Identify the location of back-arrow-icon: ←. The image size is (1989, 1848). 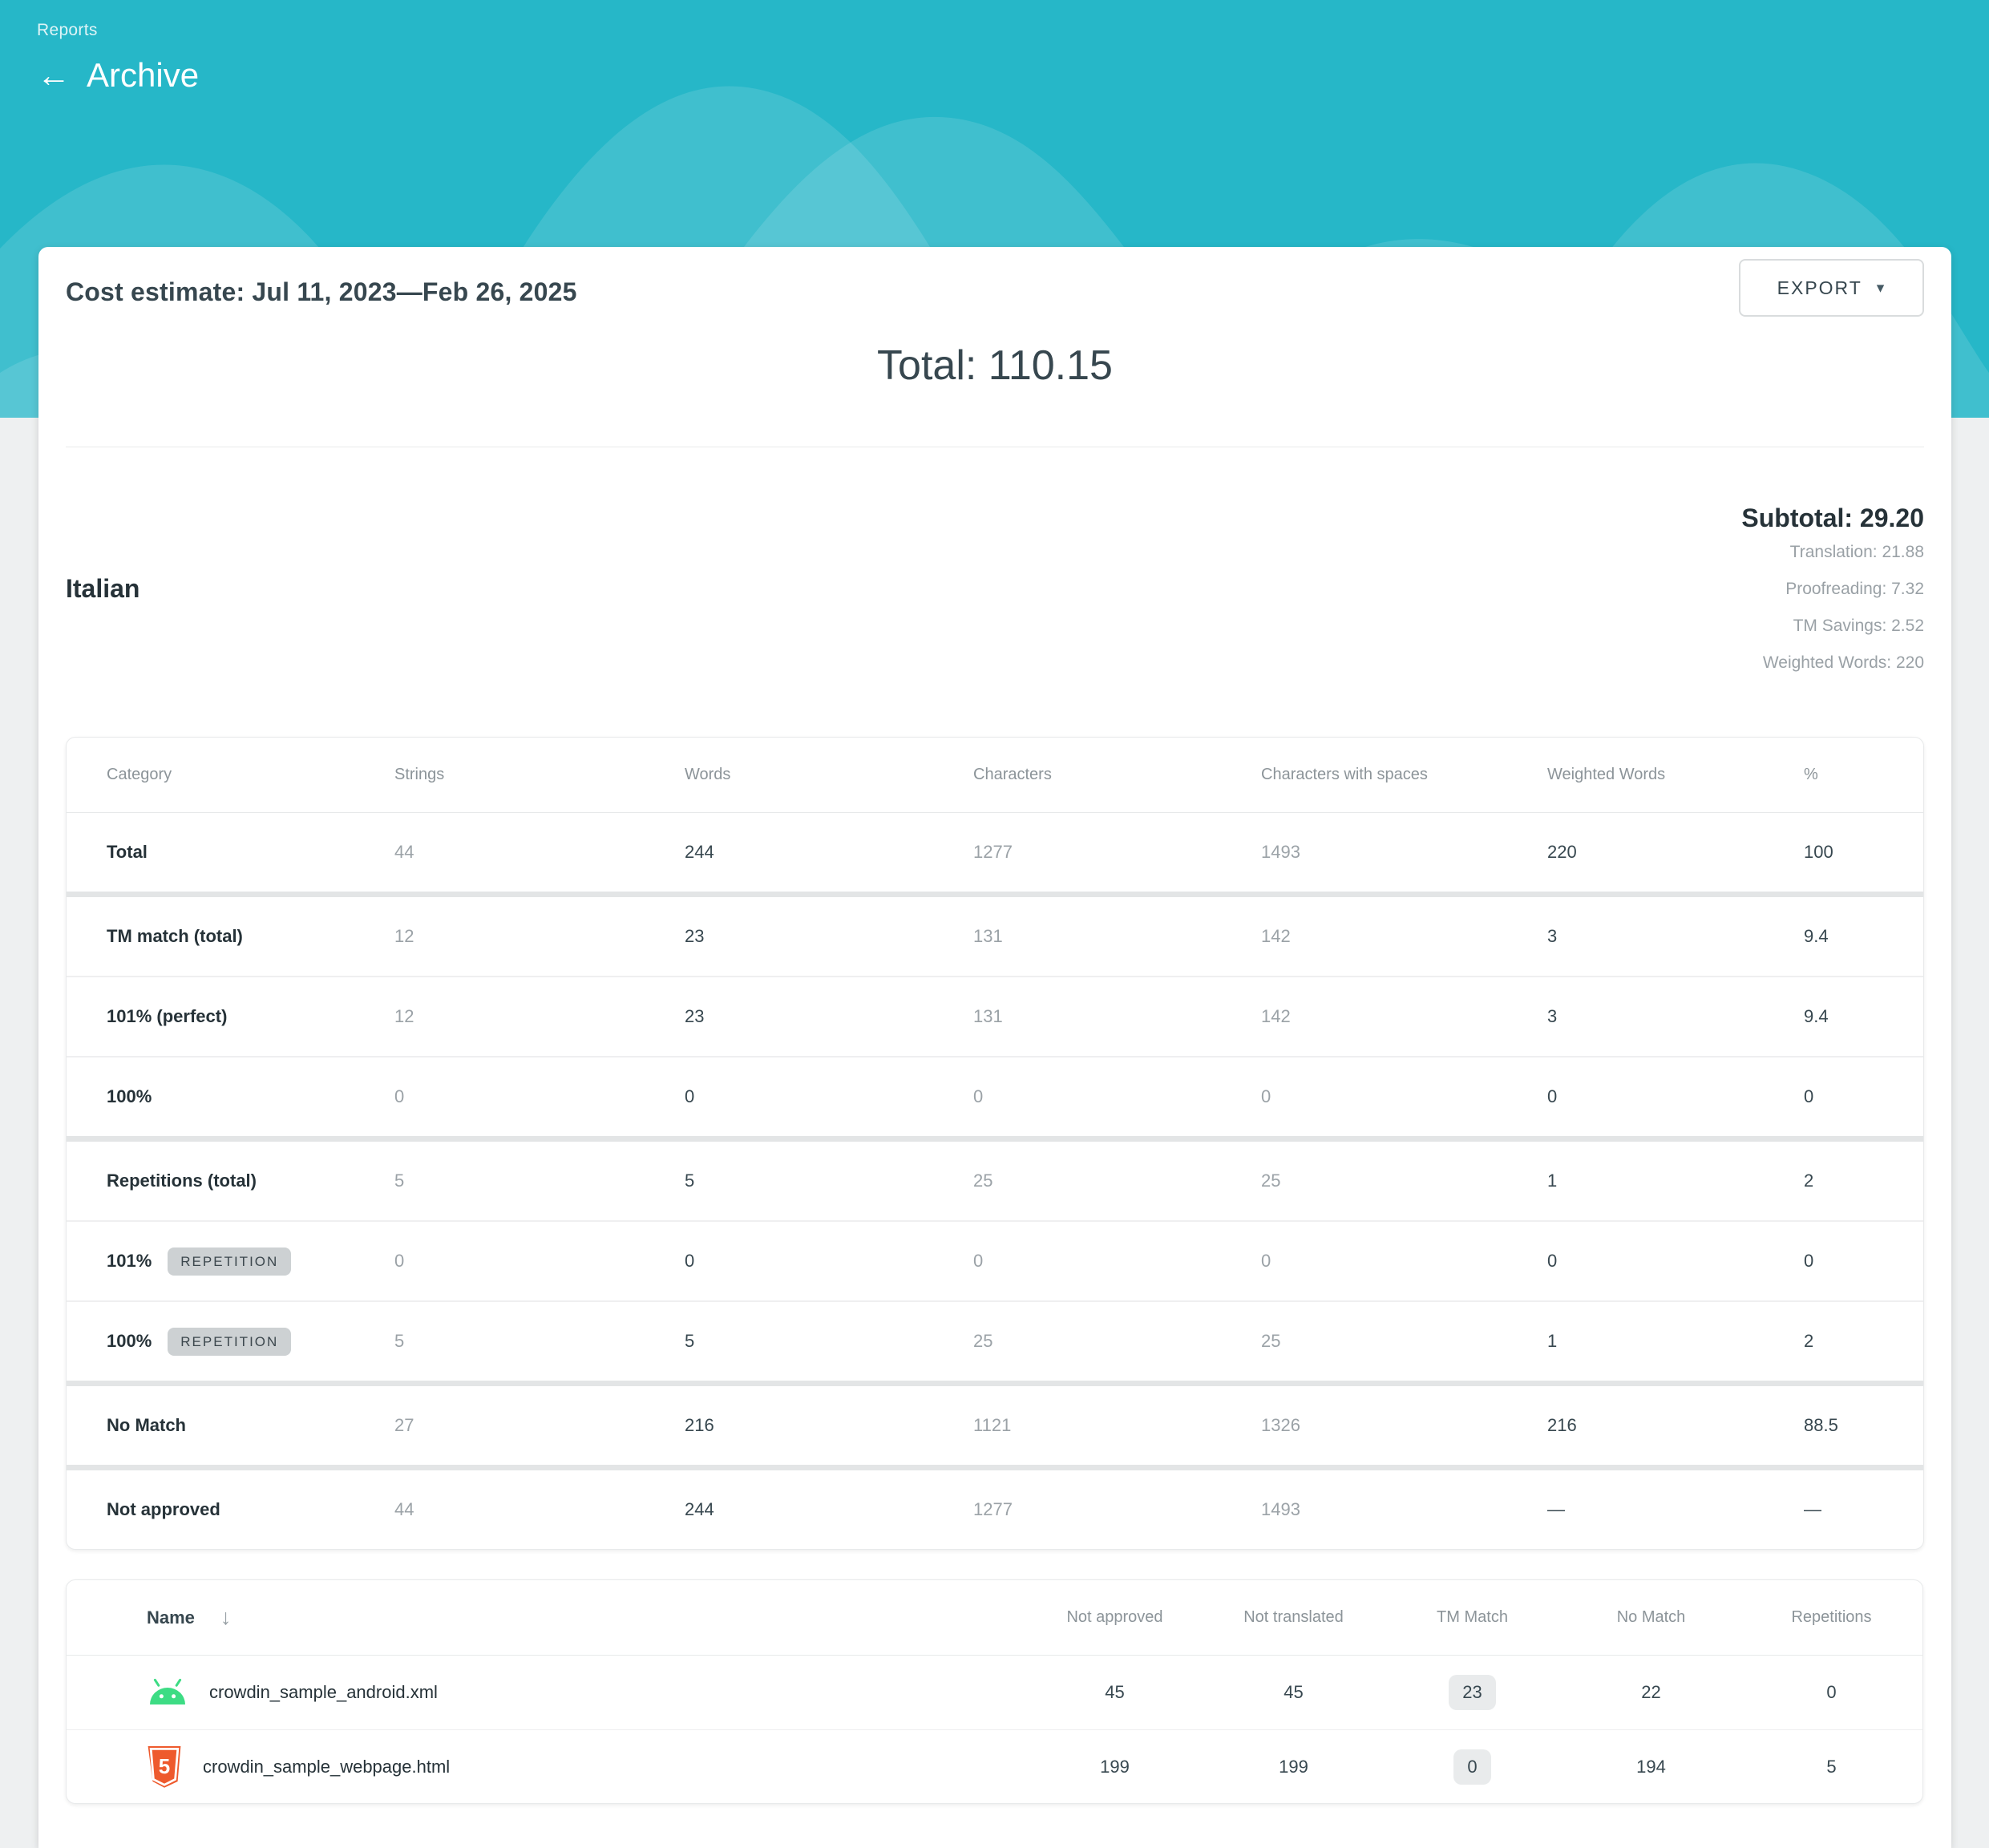
(54, 75).